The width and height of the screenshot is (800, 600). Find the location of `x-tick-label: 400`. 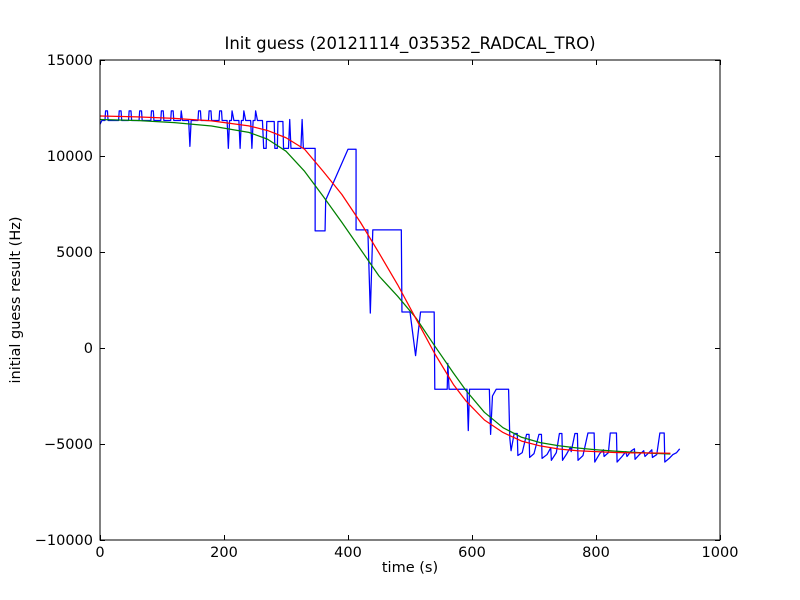

x-tick-label: 400 is located at coordinates (348, 553).